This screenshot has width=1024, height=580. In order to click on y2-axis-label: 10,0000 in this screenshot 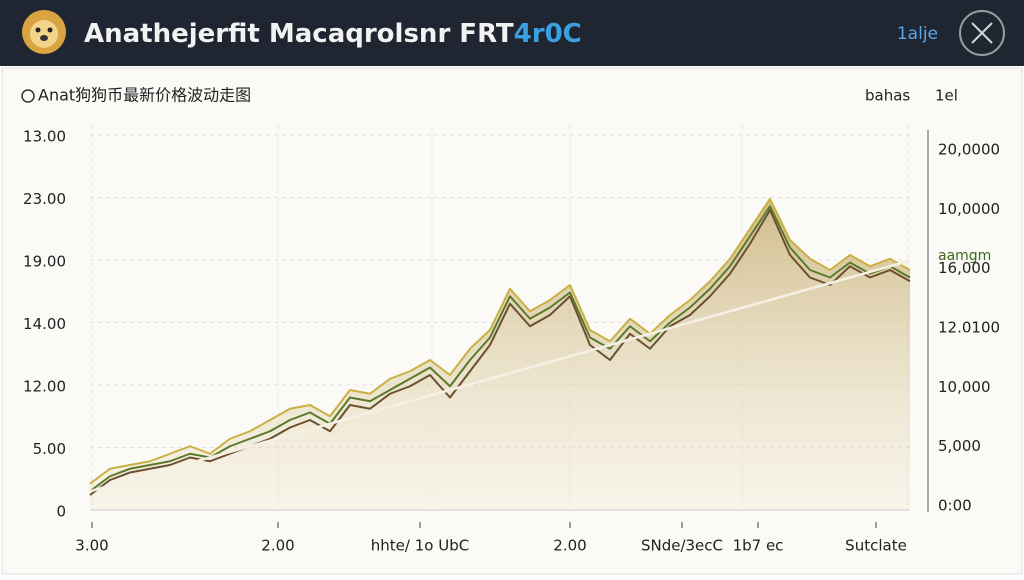, I will do `click(969, 209)`.